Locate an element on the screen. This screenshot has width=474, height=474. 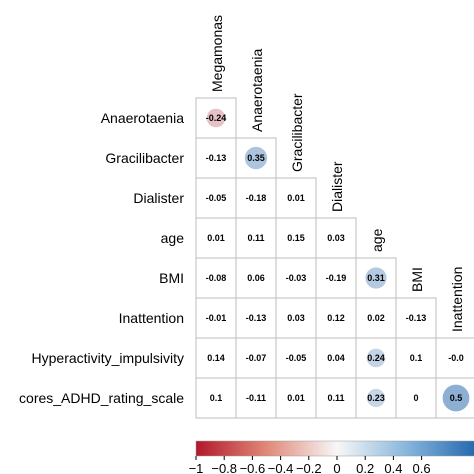
colorbar-gradient is located at coordinates (334, 448).